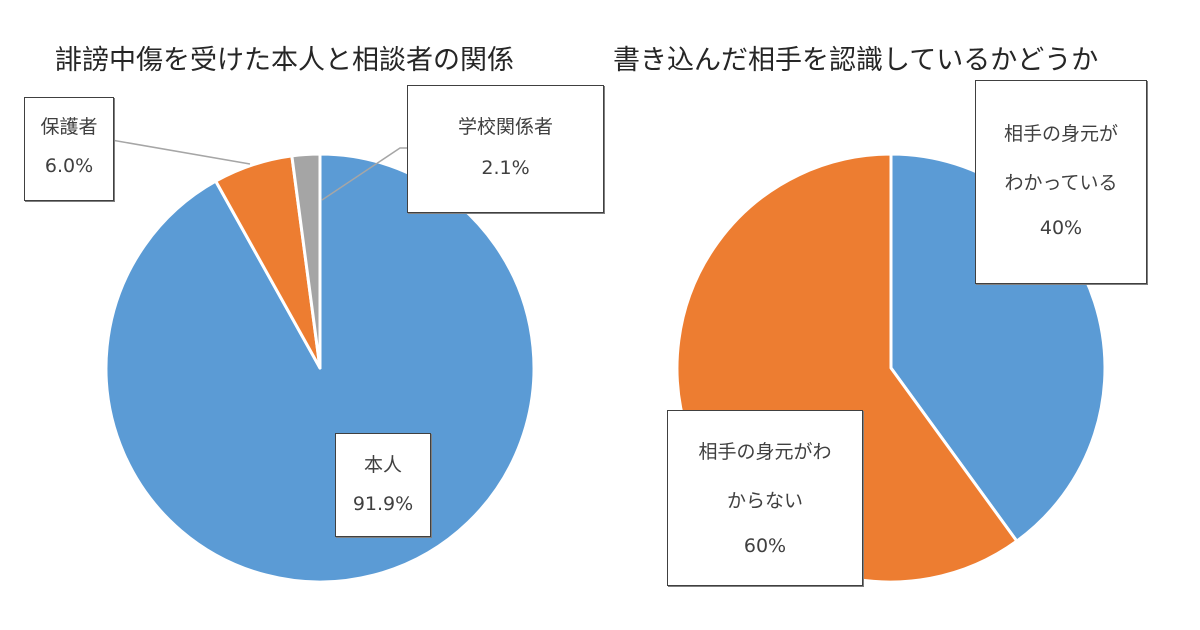 This screenshot has width=1200, height=630. I want to click on label-line2: わかっている, so click(1061, 183).